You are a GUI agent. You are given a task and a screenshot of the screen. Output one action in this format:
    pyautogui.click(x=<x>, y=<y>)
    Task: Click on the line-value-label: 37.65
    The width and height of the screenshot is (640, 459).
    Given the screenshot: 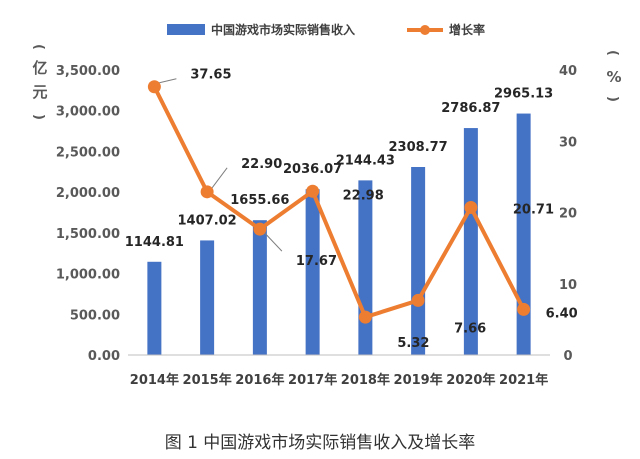 What is the action you would take?
    pyautogui.click(x=210, y=75)
    